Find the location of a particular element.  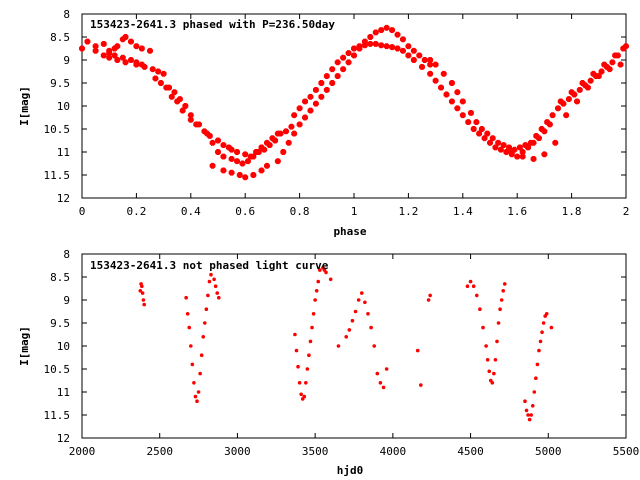

phased-y-tick-label: 11 is located at coordinates (63, 152).